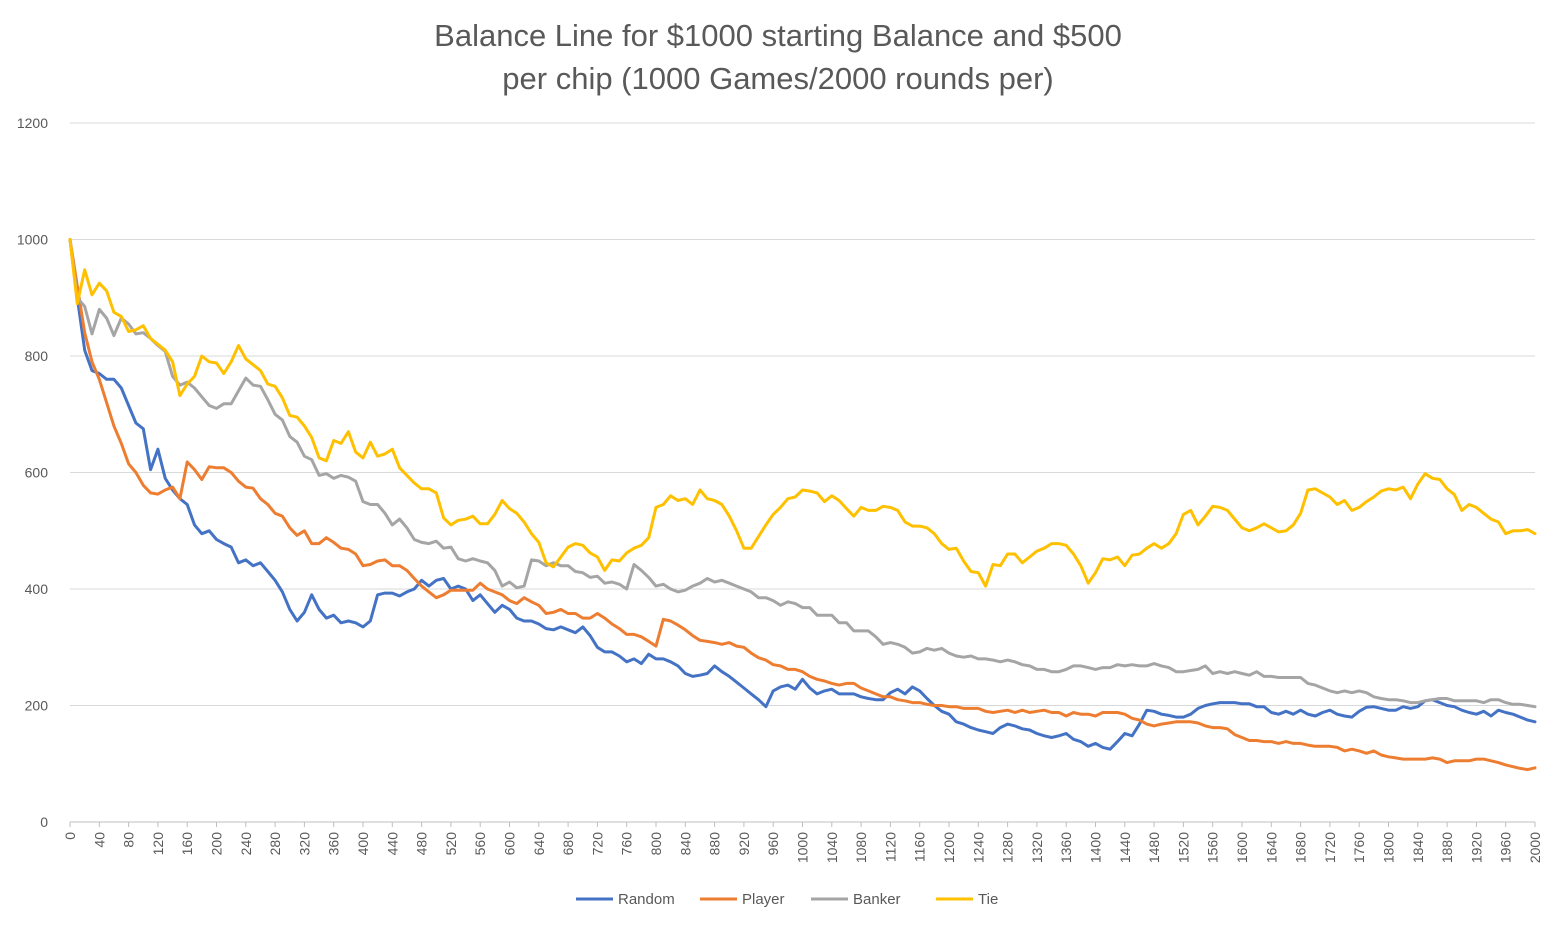  Describe the element at coordinates (656, 844) in the screenshot. I see `x-tick-label: 800` at that location.